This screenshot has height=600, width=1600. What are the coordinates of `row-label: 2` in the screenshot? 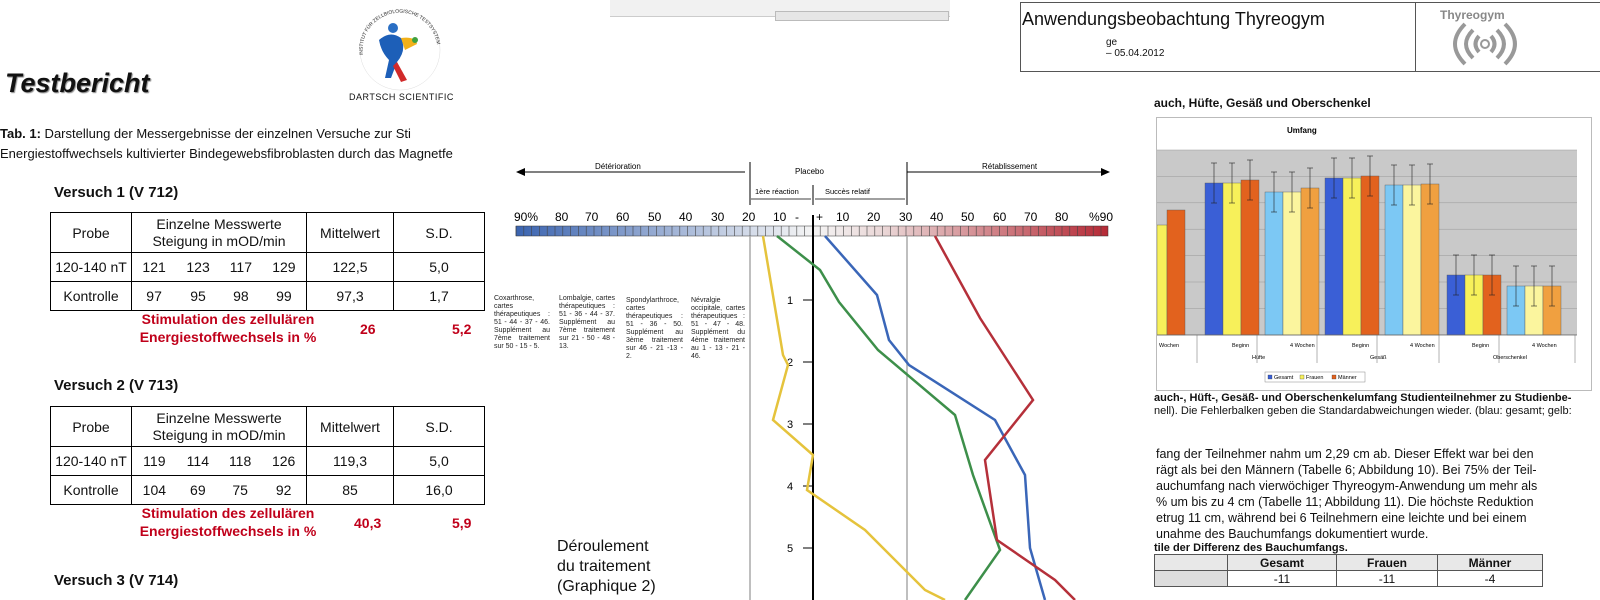 It's located at (790, 363).